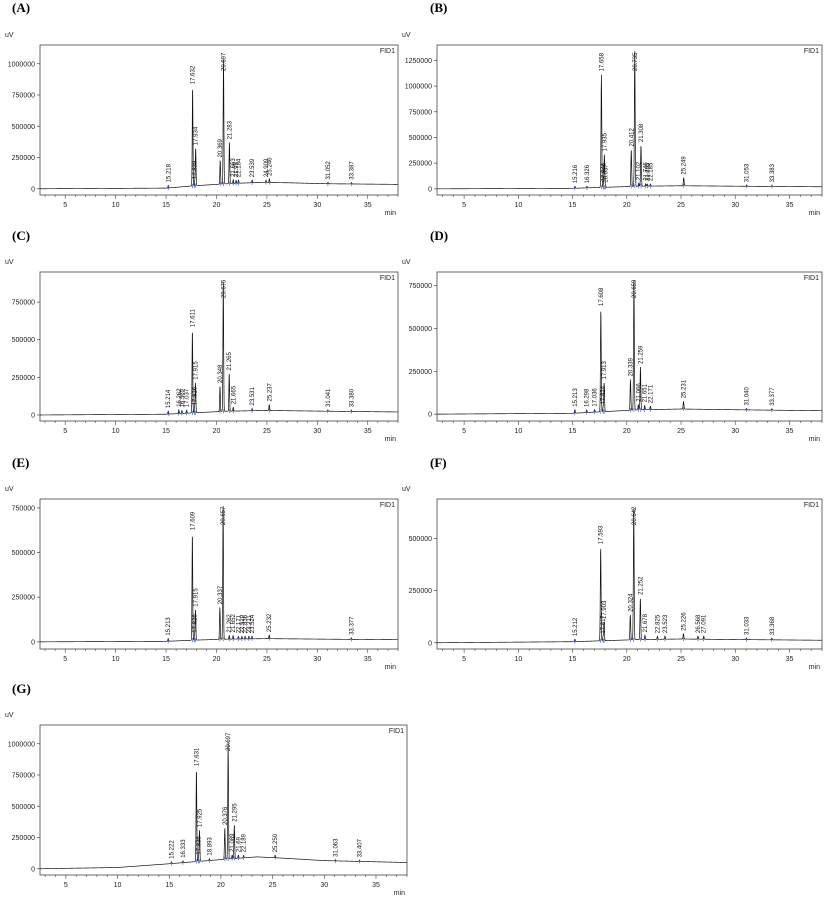 This screenshot has width=827, height=900. Describe the element at coordinates (647, 171) in the screenshot. I see `peak-label: 21.746` at that location.